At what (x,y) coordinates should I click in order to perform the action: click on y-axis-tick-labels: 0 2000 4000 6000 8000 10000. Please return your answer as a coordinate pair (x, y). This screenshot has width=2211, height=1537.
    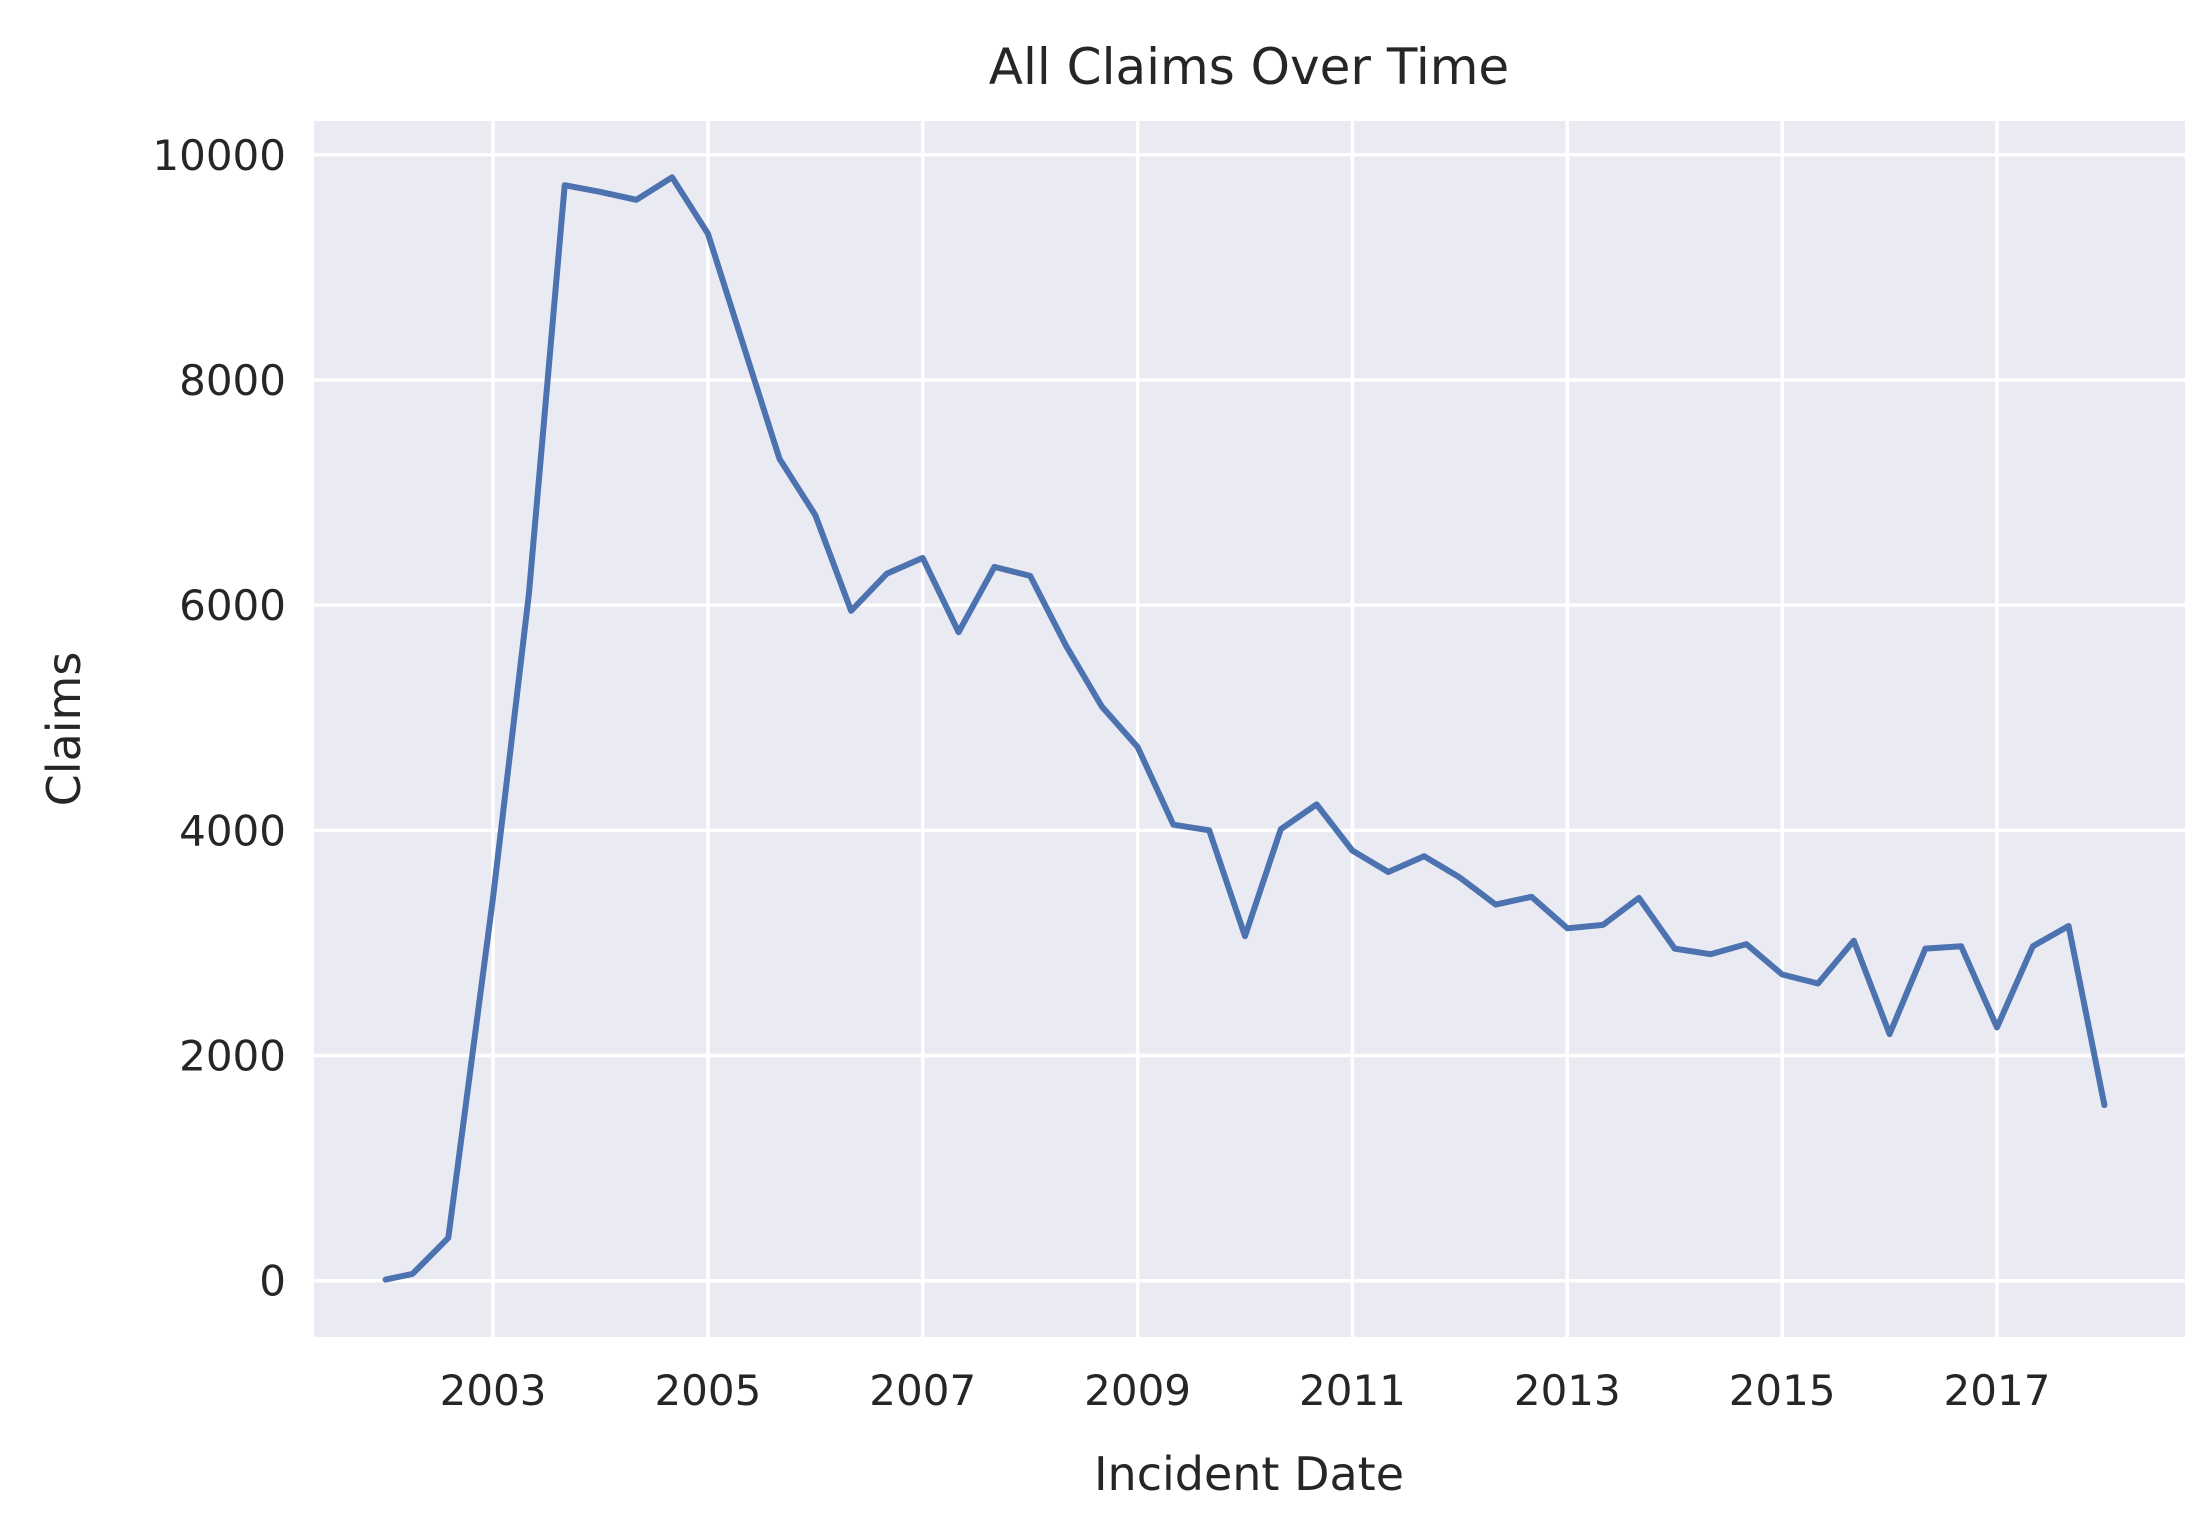
    Looking at the image, I should click on (219, 718).